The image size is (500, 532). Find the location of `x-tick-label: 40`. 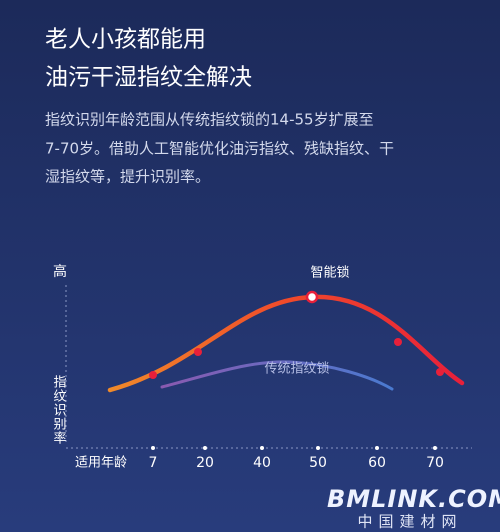

x-tick-label: 40 is located at coordinates (262, 463).